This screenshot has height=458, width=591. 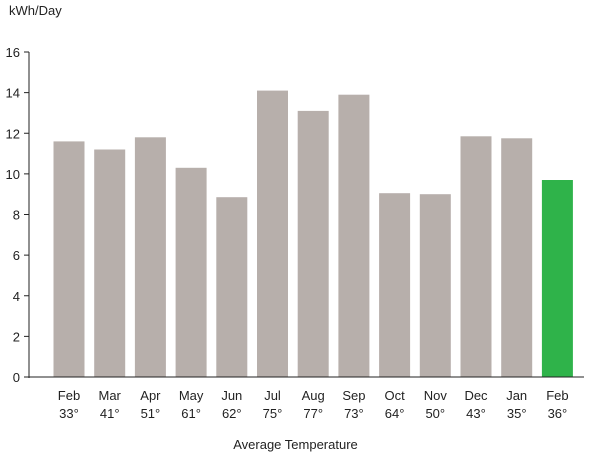 I want to click on x-tick-label-month-0: Feb, so click(x=69, y=395).